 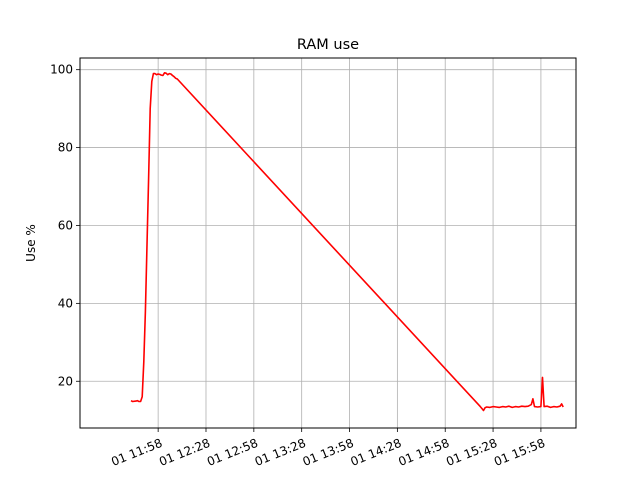 I want to click on y-tick-label: 60, so click(x=65, y=225).